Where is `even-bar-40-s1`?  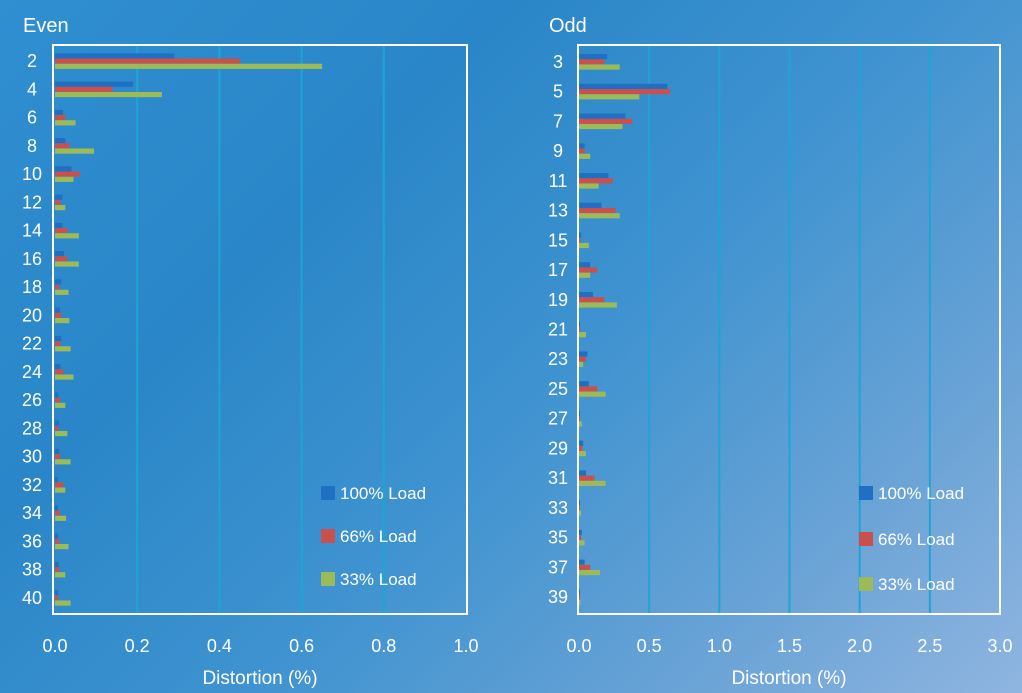
even-bar-40-s1 is located at coordinates (57, 598).